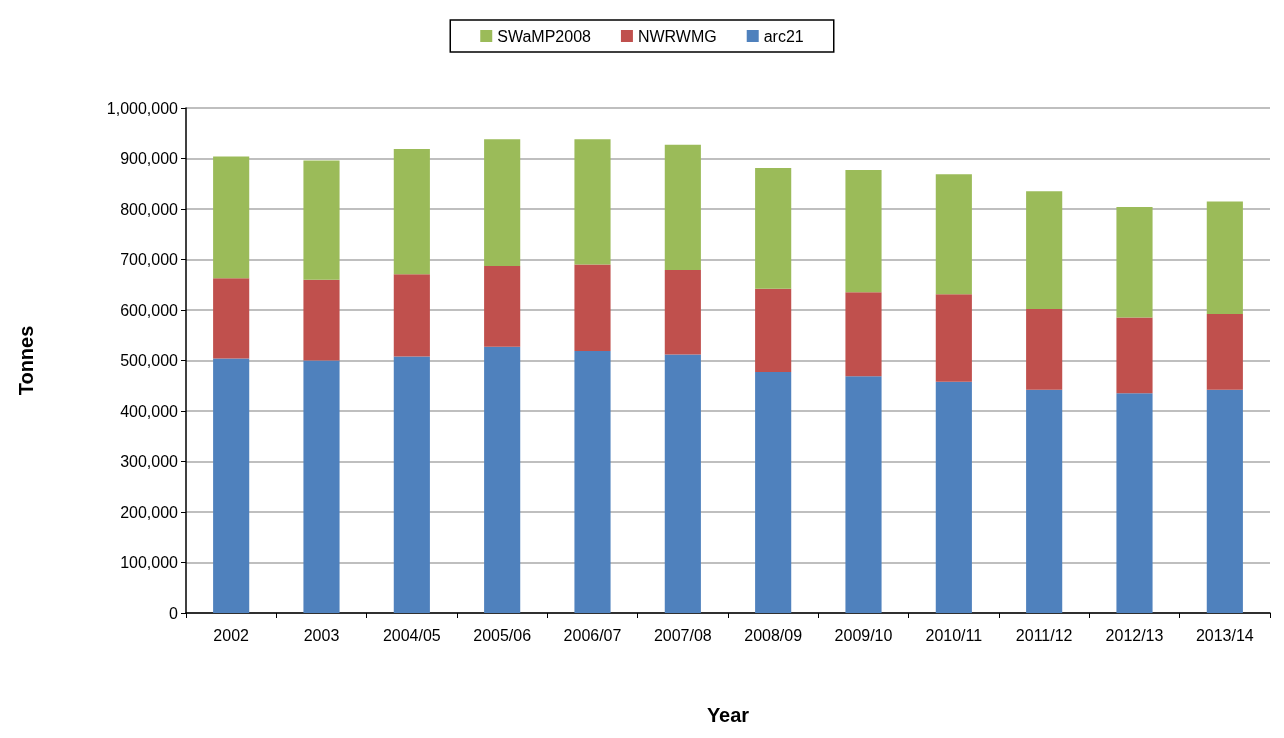  Describe the element at coordinates (677, 36) in the screenshot. I see `legend-label: NWRWMG` at that location.